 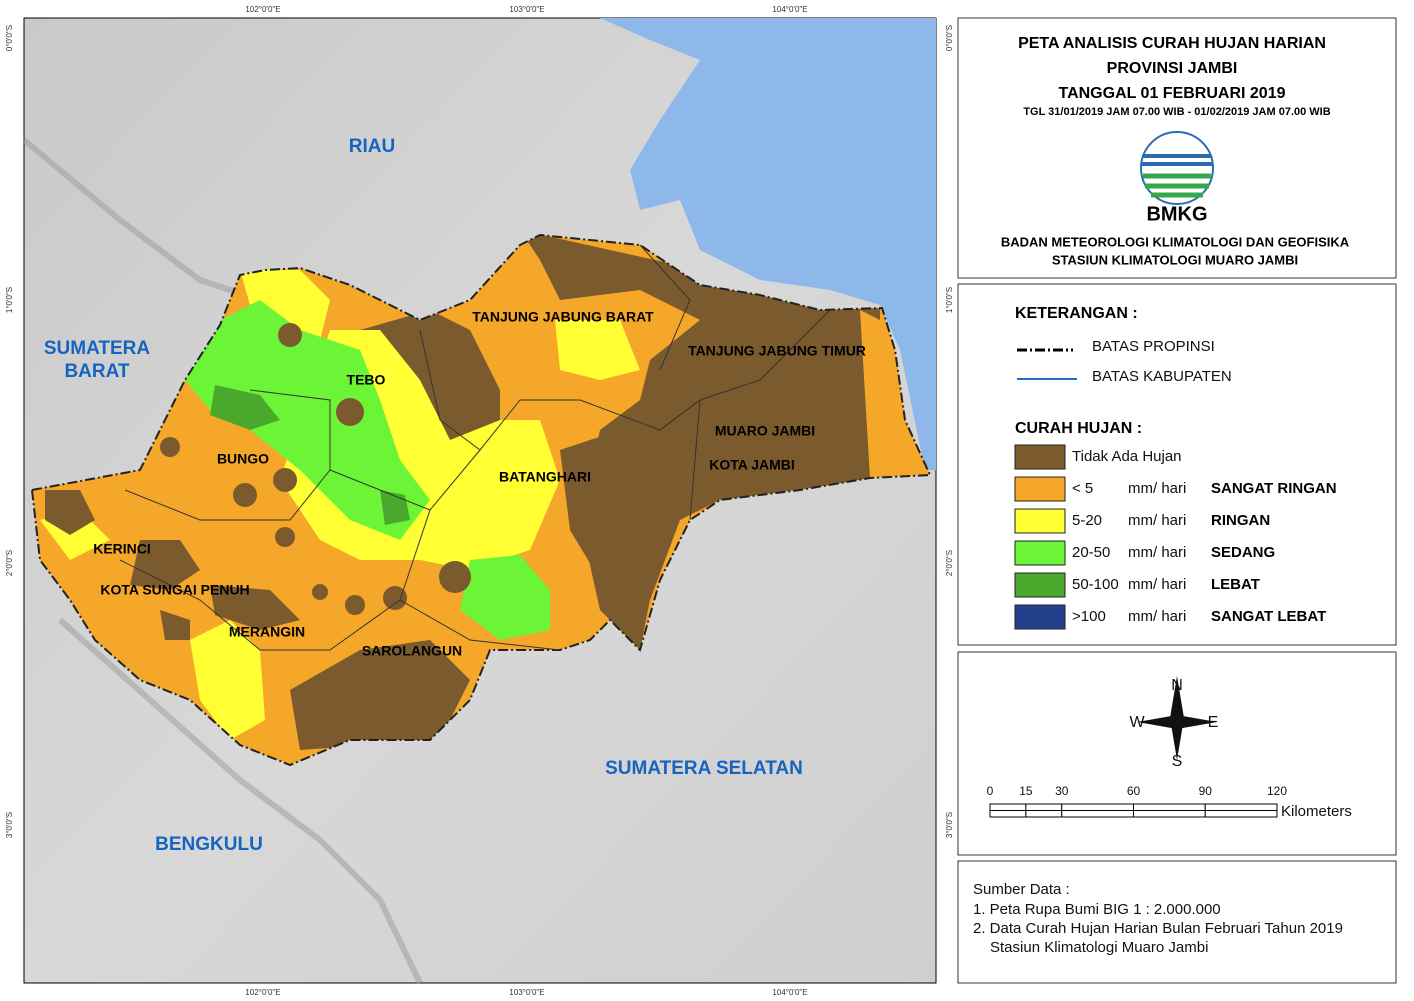 What do you see at coordinates (1153, 346) in the screenshot?
I see `legend-line-label: BATAS PROPINSI` at bounding box center [1153, 346].